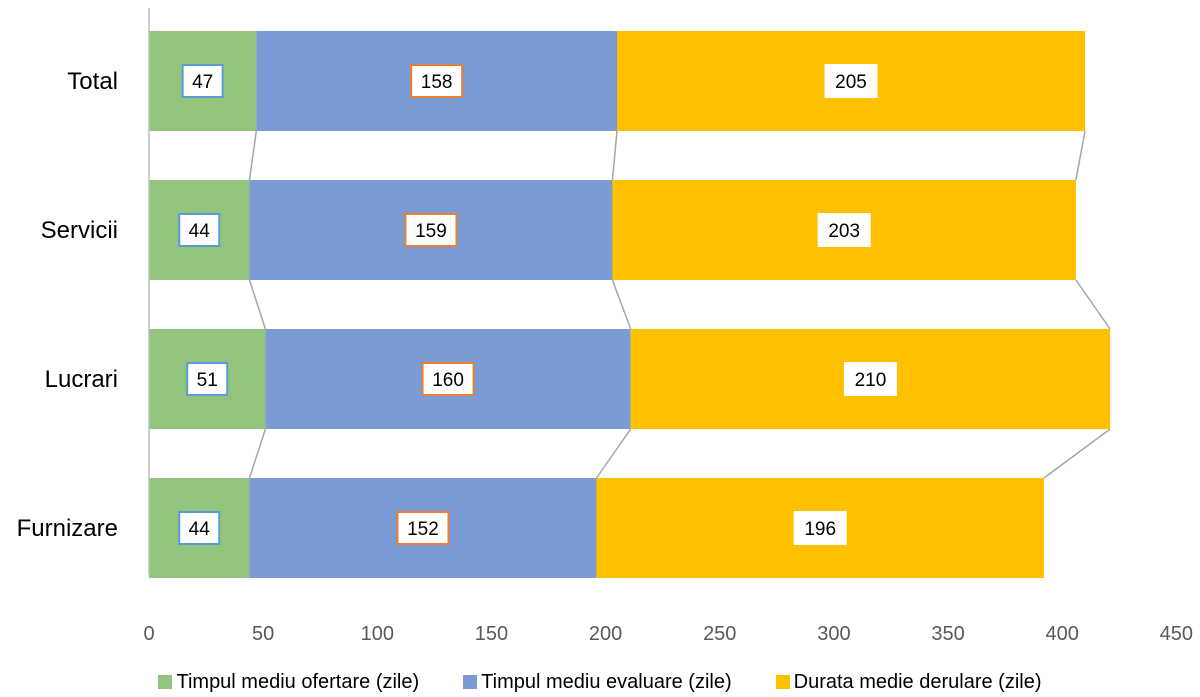 The width and height of the screenshot is (1200, 697). I want to click on data-label: 205, so click(851, 82).